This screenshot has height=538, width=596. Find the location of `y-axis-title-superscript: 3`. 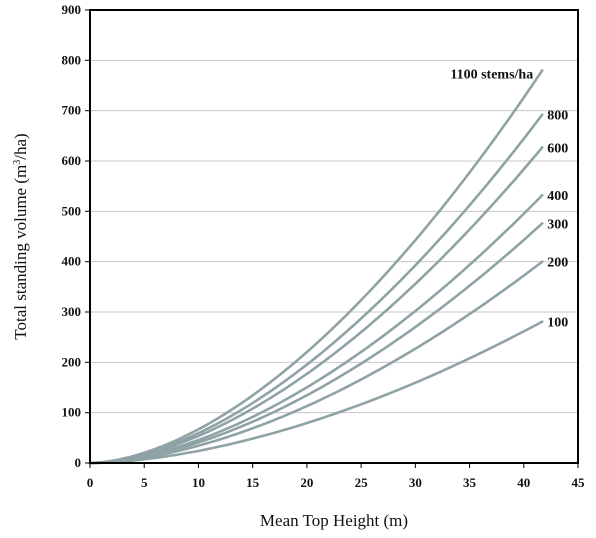

y-axis-title-superscript: 3 is located at coordinates (17, 162).